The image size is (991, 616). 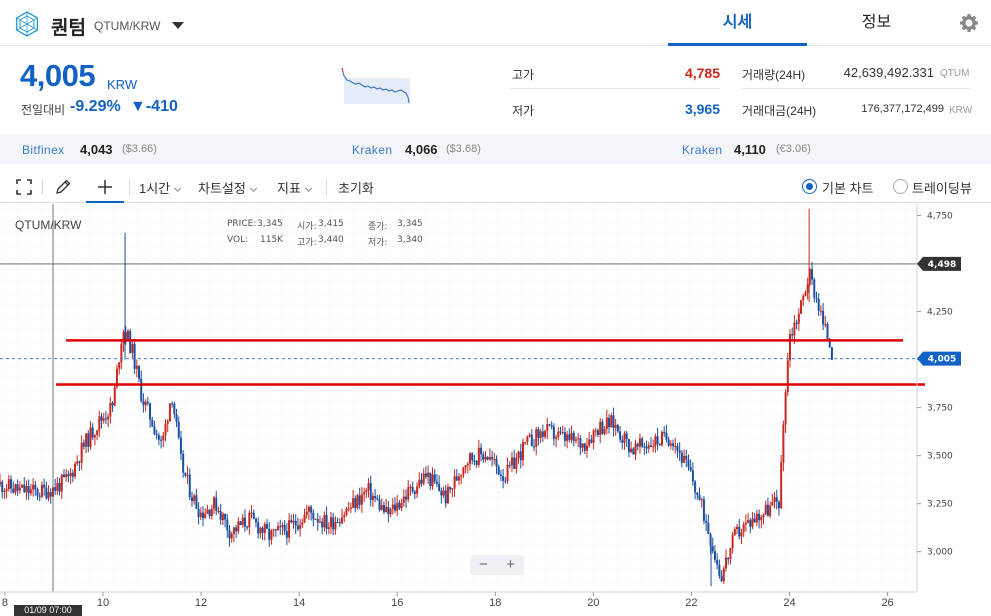 I want to click on zoom-in-button: +, so click(x=510, y=564).